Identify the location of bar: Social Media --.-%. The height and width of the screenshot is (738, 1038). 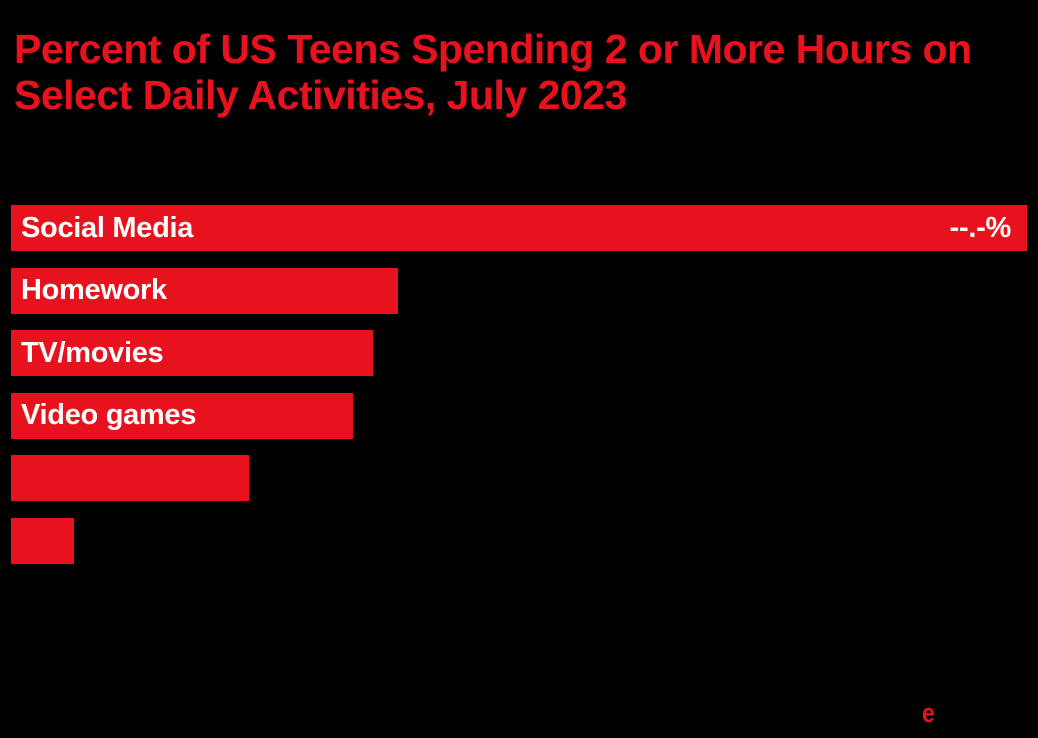
(519, 228).